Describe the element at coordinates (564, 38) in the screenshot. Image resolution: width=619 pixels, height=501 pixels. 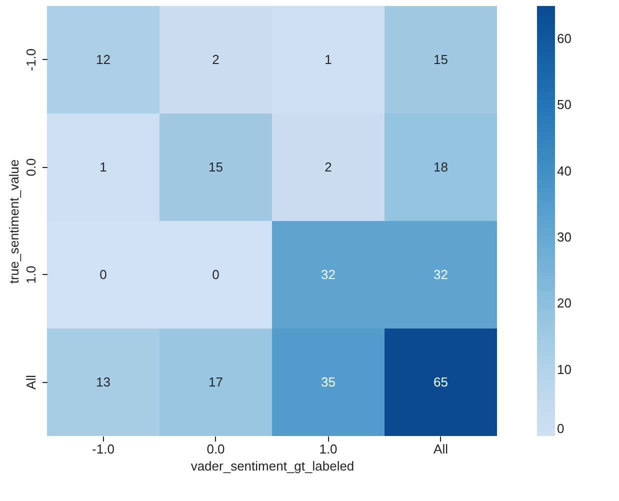
I see `color-bar-label: 60` at that location.